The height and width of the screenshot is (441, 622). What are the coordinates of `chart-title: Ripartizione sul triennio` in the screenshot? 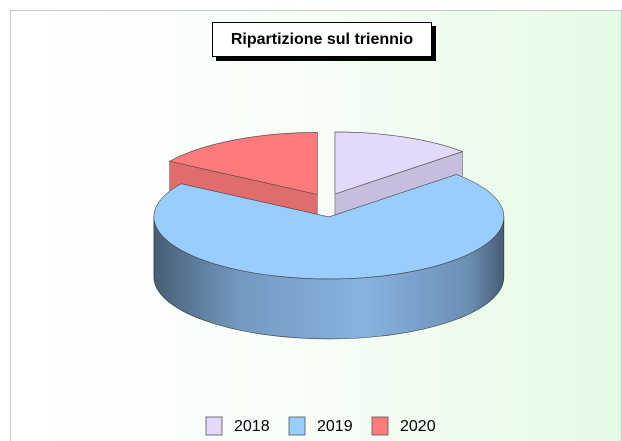 It's located at (322, 39).